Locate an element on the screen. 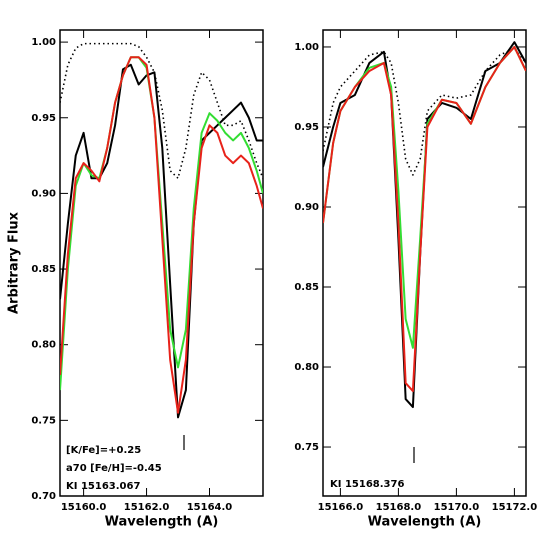 The image size is (556, 556). x-tick-label: 15170.0 is located at coordinates (457, 507).